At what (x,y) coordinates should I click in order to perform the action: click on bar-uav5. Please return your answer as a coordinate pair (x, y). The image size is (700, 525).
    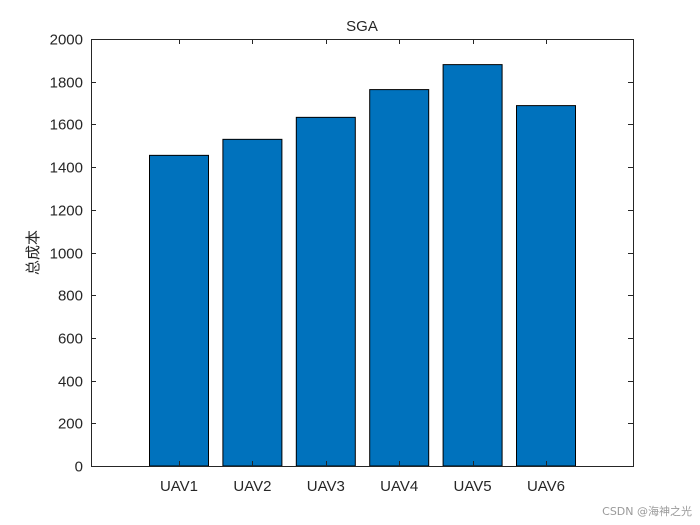
    Looking at the image, I should click on (472, 265).